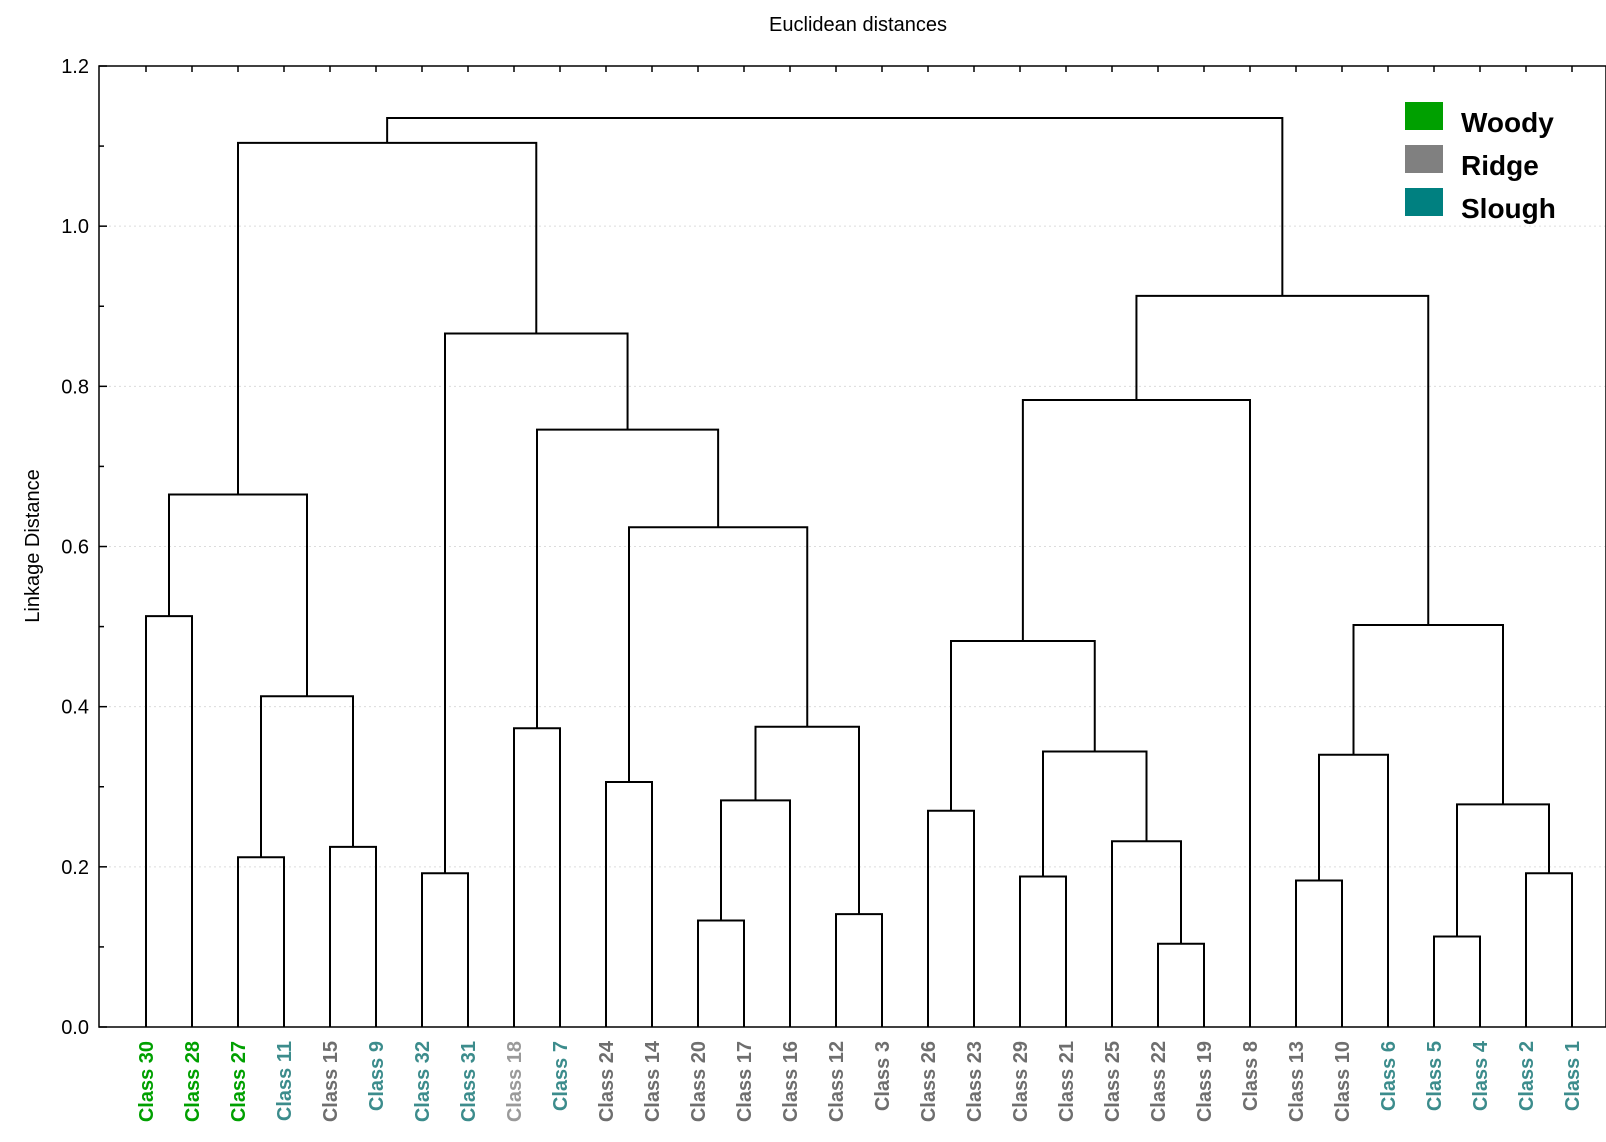  I want to click on y-tick-label: 0.2, so click(75, 868).